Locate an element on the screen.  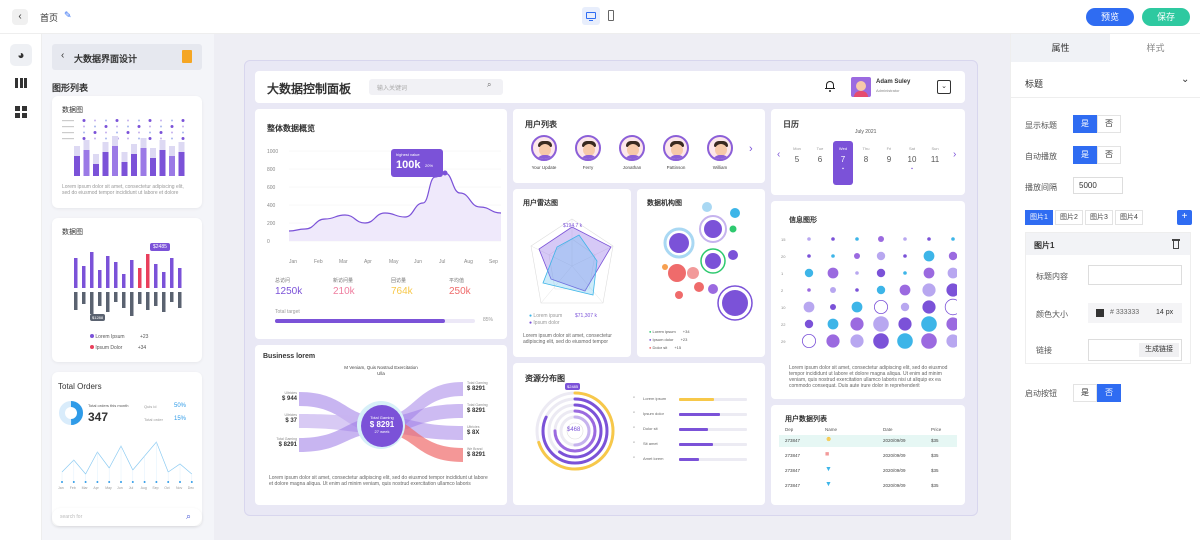
color-swatch is located at coordinates (1100, 313).